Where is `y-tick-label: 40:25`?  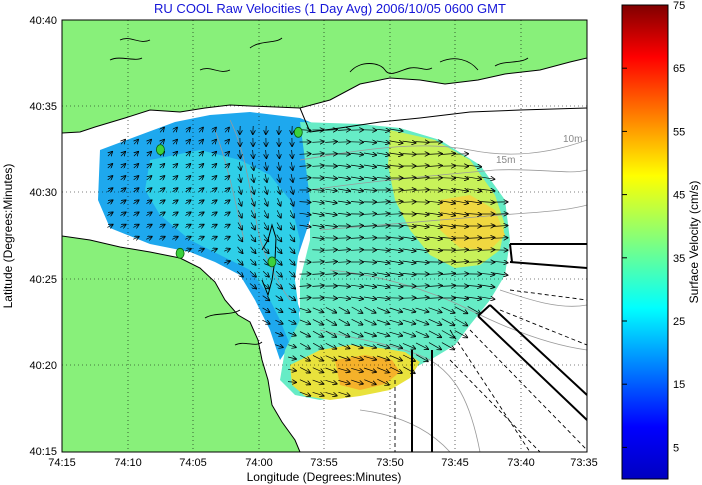 y-tick-label: 40:25 is located at coordinates (43, 280).